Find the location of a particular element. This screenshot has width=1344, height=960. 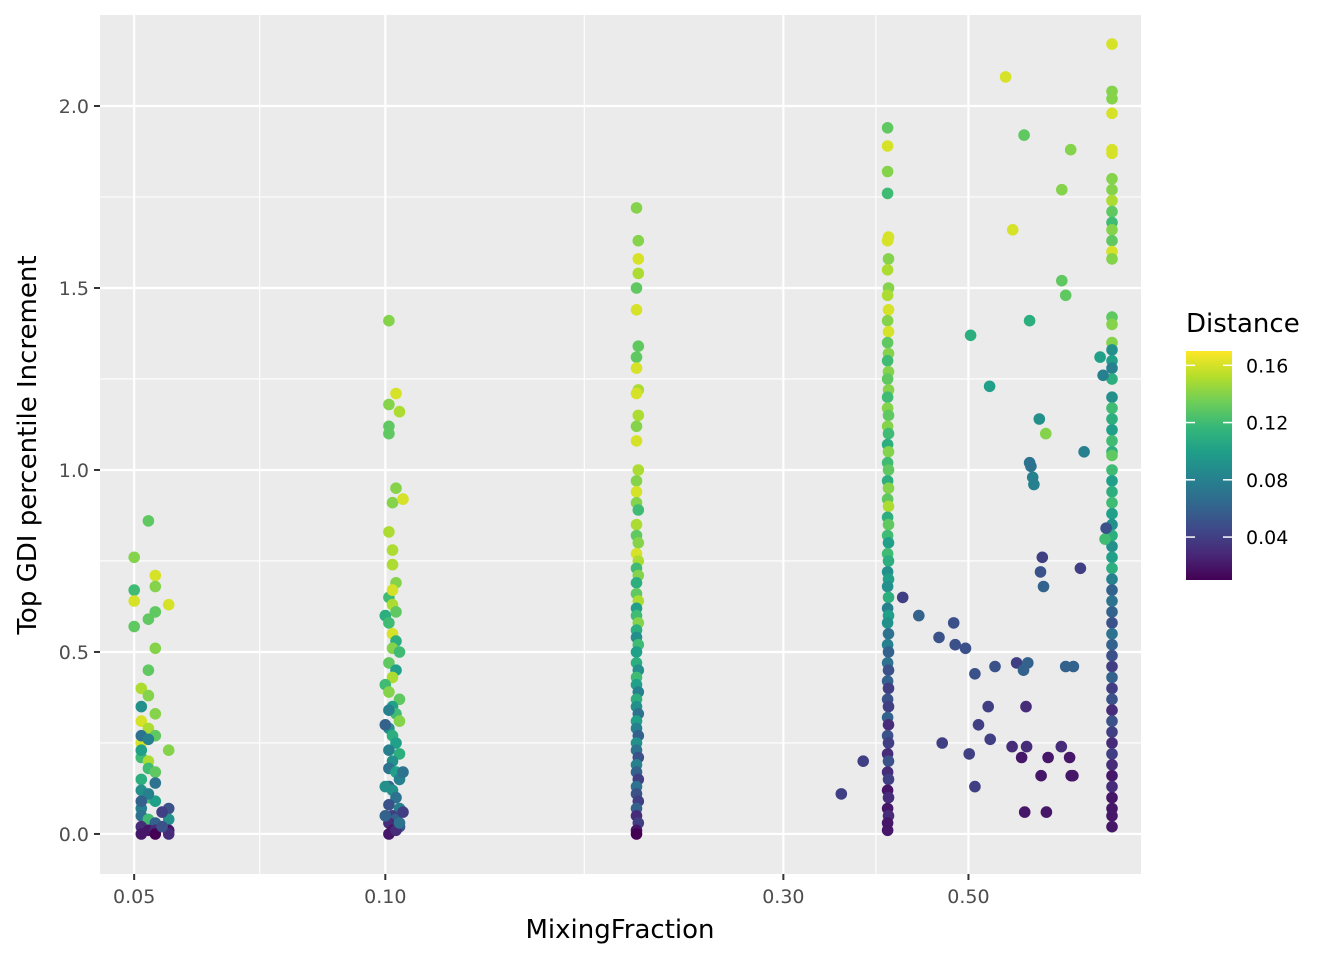

y-axis-ticks: 0.0 0.5 1.0 1.5 2.0 is located at coordinates (79, 471).